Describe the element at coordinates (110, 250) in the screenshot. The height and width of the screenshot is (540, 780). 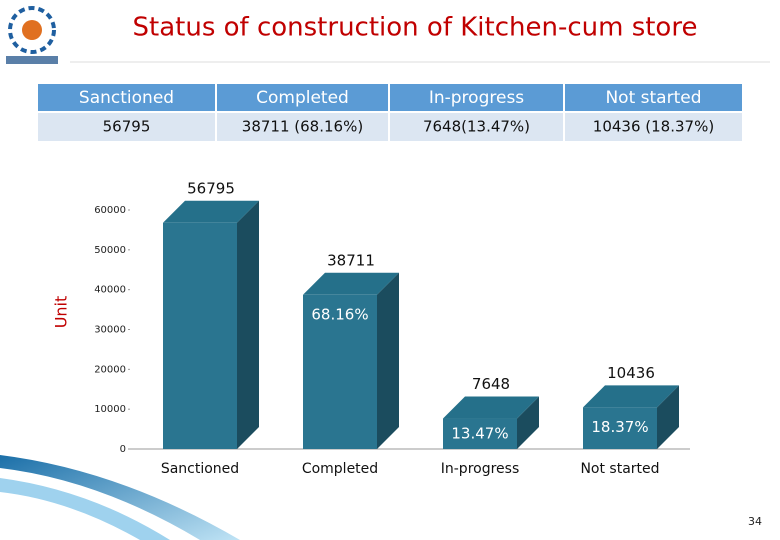
I see `y-tick-label: 50000` at that location.